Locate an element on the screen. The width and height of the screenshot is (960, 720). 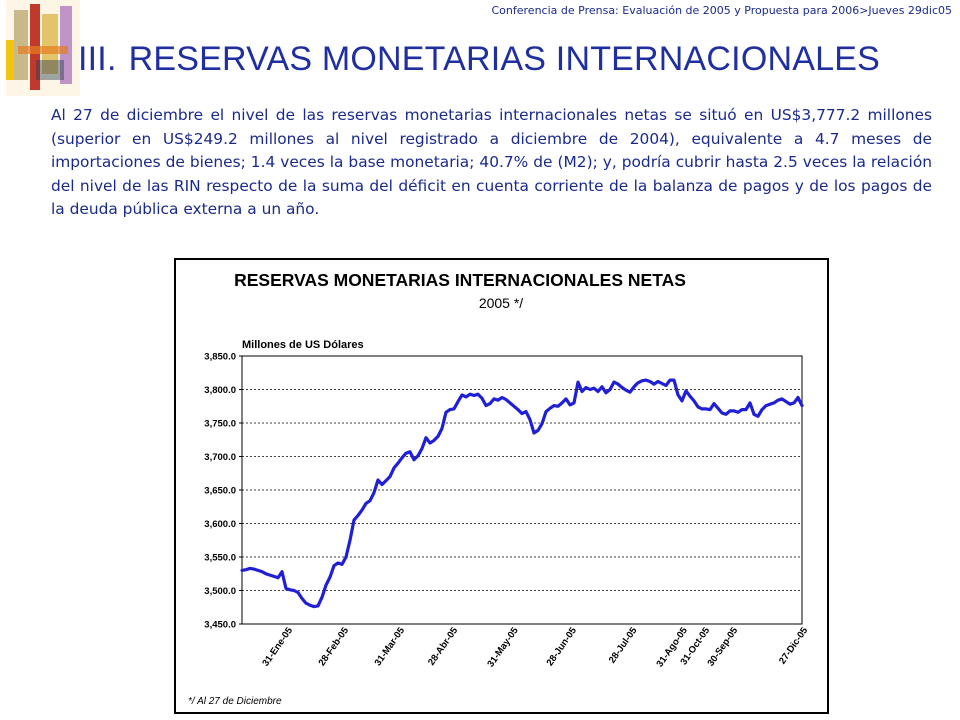
y-axis-label: Millones de US Dólares is located at coordinates (303, 345).